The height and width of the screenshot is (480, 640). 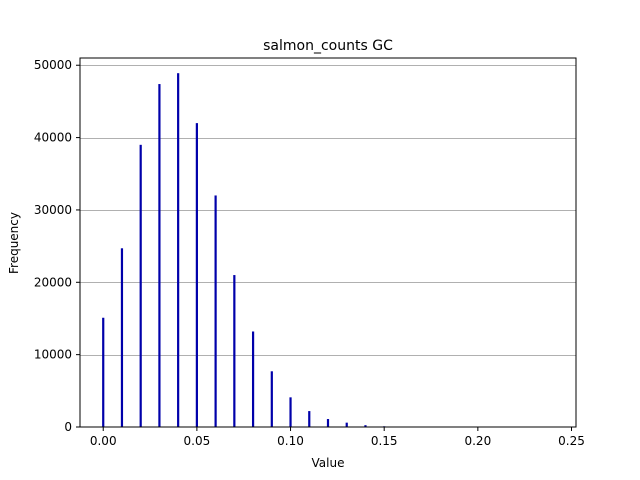 I want to click on y-tick-label: 40000, so click(x=53, y=138).